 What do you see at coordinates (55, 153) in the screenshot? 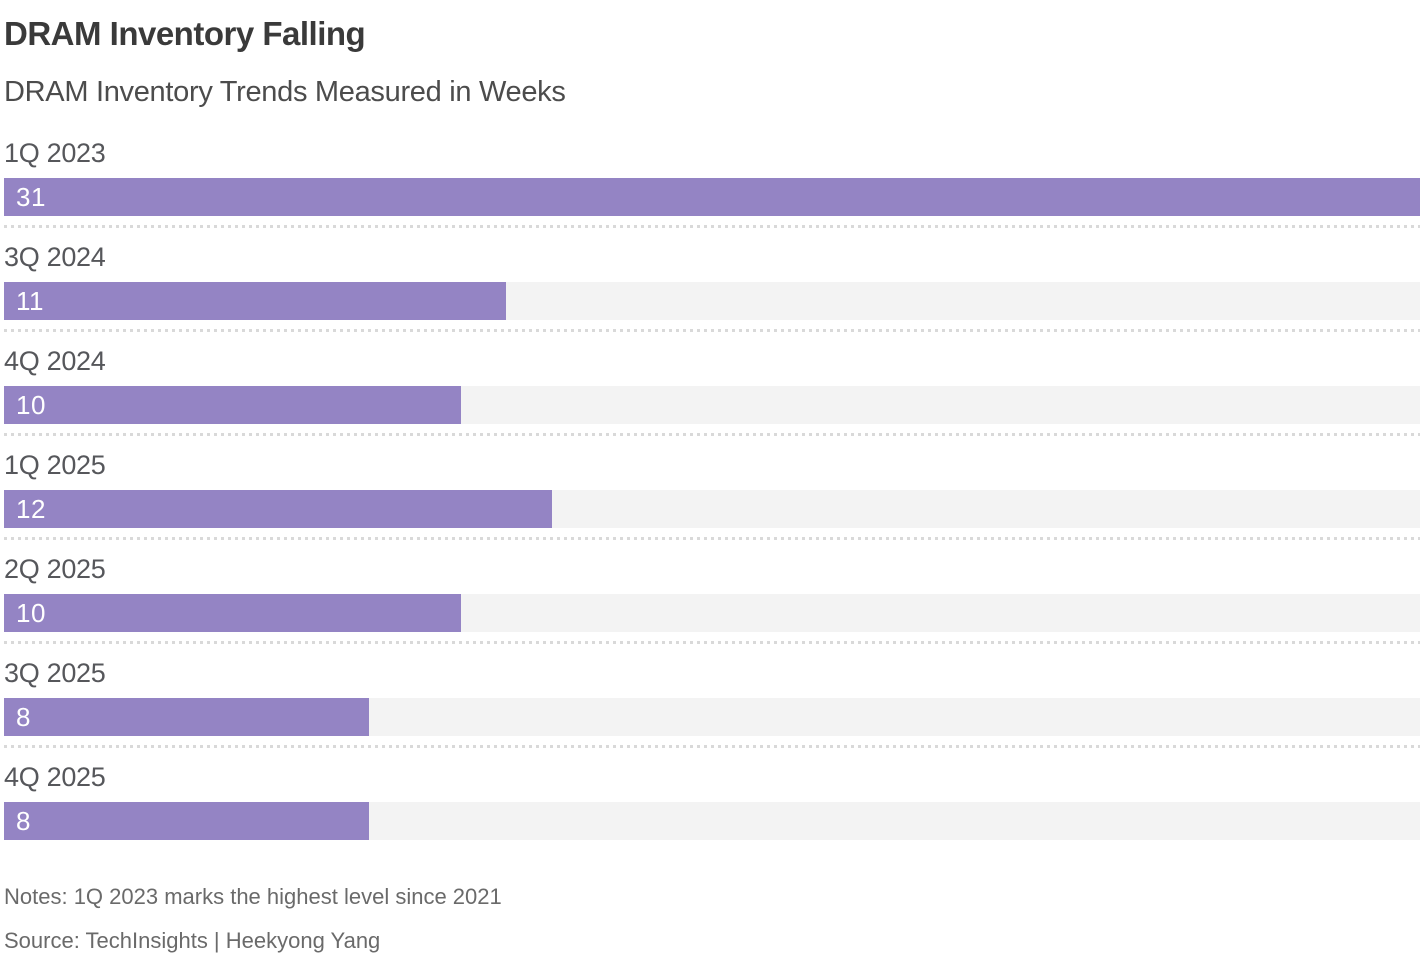
I see `category-label: 1Q 2023` at bounding box center [55, 153].